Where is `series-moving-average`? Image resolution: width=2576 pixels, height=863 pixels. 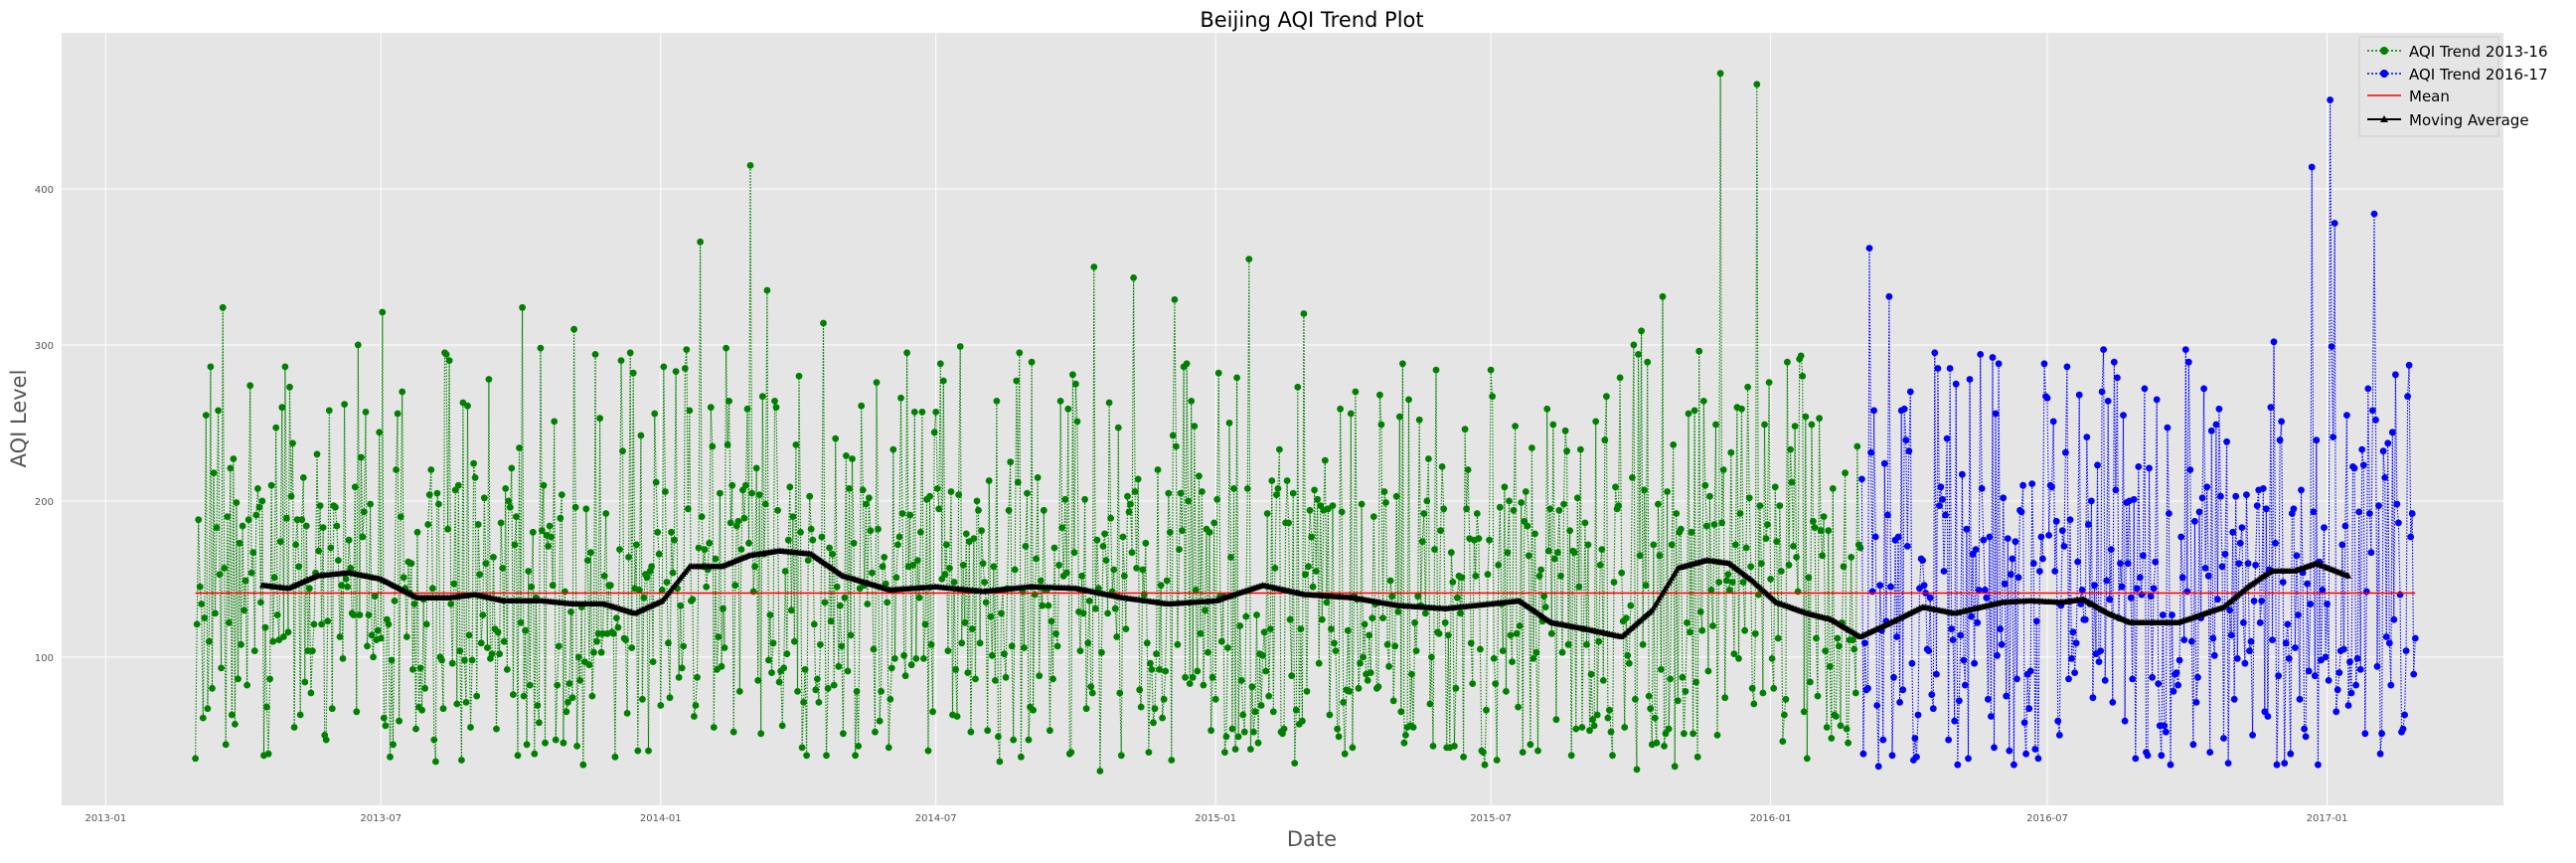 series-moving-average is located at coordinates (1304, 593).